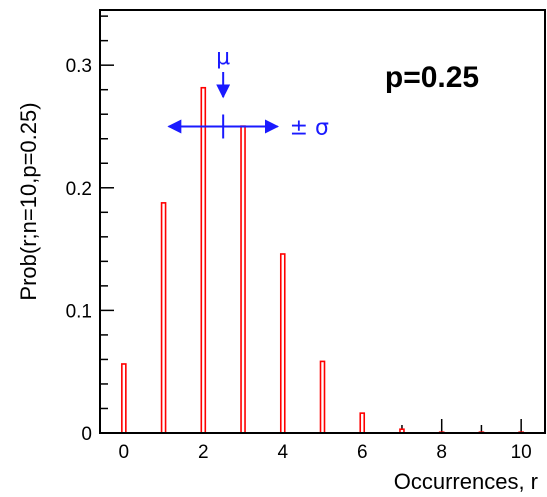 This screenshot has width=547, height=497. What do you see at coordinates (223, 105) in the screenshot?
I see `annotations` at bounding box center [223, 105].